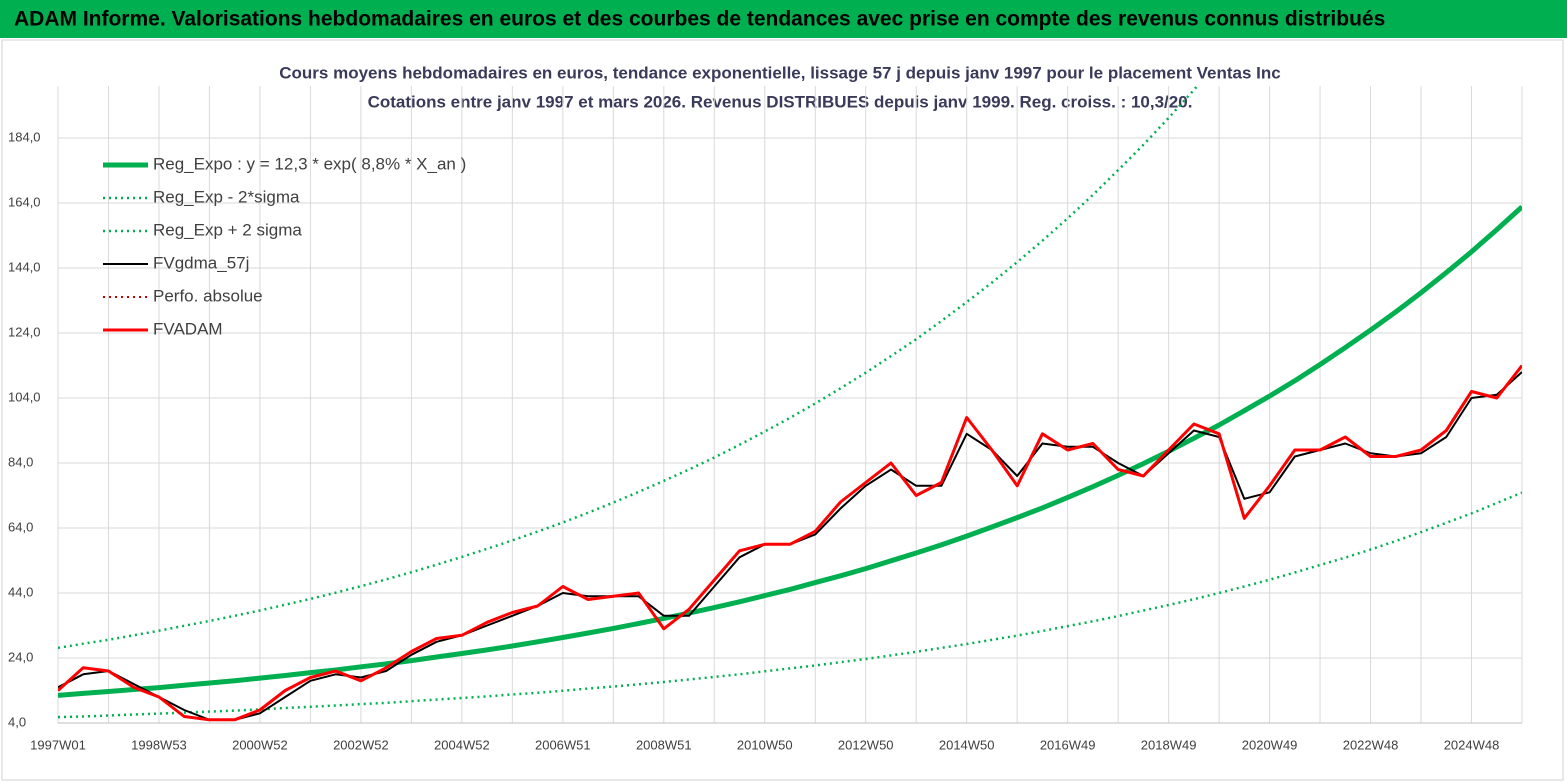 This screenshot has height=783, width=1567. What do you see at coordinates (17, 721) in the screenshot?
I see `y-tick-label: 4,0` at bounding box center [17, 721].